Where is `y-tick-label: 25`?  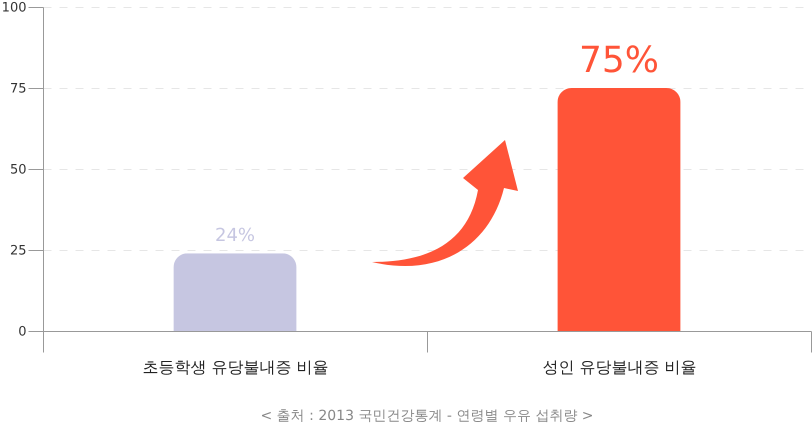
y-tick-label: 25 is located at coordinates (18, 251).